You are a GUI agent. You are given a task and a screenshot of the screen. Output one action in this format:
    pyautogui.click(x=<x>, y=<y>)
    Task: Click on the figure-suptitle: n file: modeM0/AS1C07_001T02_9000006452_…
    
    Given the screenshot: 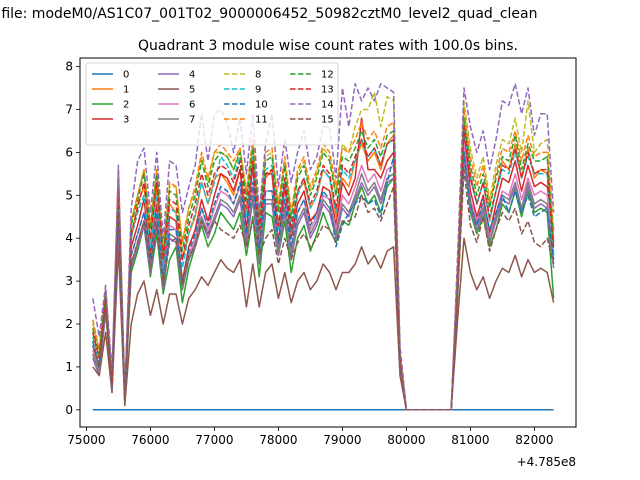 What is the action you would take?
    pyautogui.click(x=269, y=14)
    